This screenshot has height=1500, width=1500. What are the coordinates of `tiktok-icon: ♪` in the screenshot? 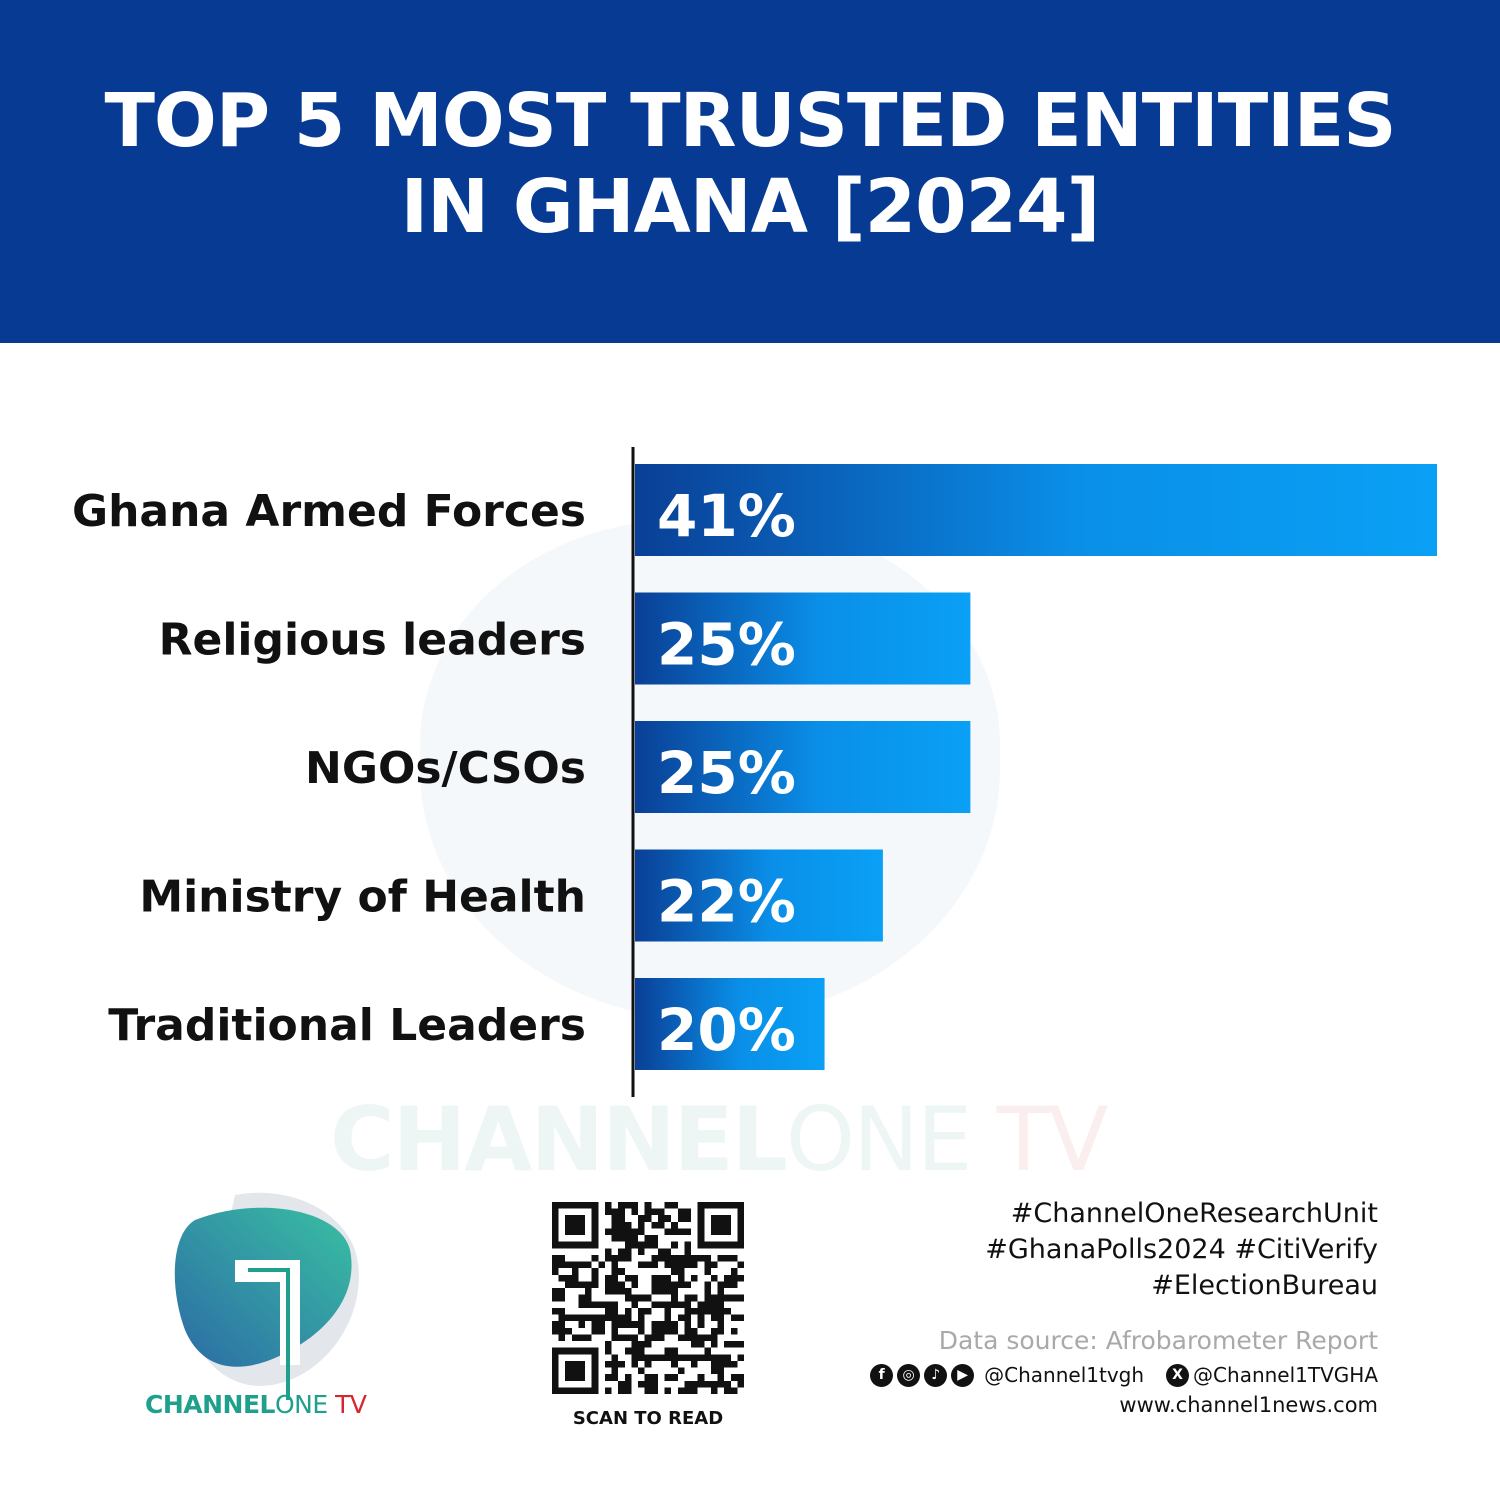 It's located at (936, 1375).